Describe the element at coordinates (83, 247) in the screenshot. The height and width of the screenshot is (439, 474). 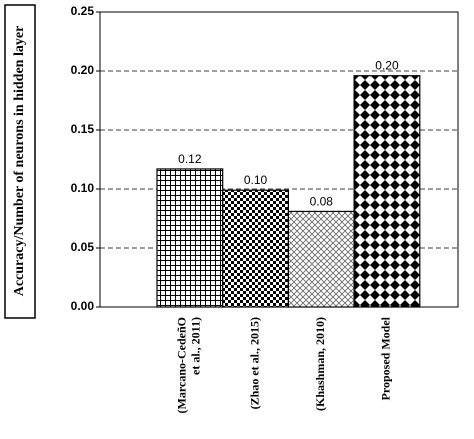
I see `y-tick-label: 0.05` at that location.